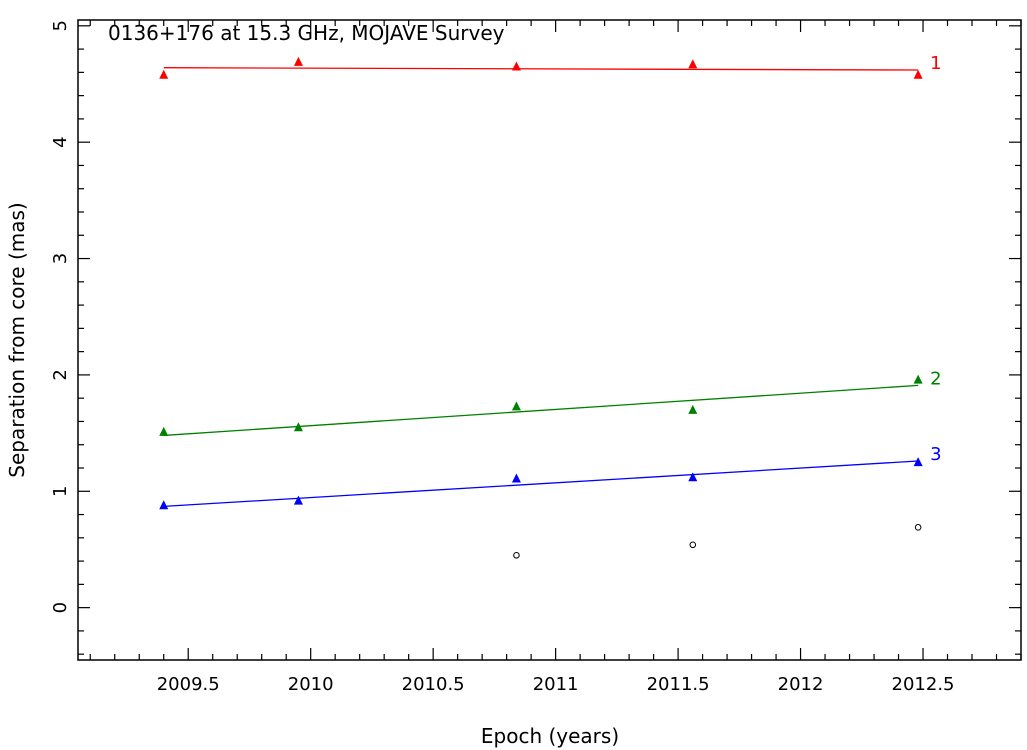 The width and height of the screenshot is (1027, 750). Describe the element at coordinates (60, 607) in the screenshot. I see `y-tick-label: 0` at that location.